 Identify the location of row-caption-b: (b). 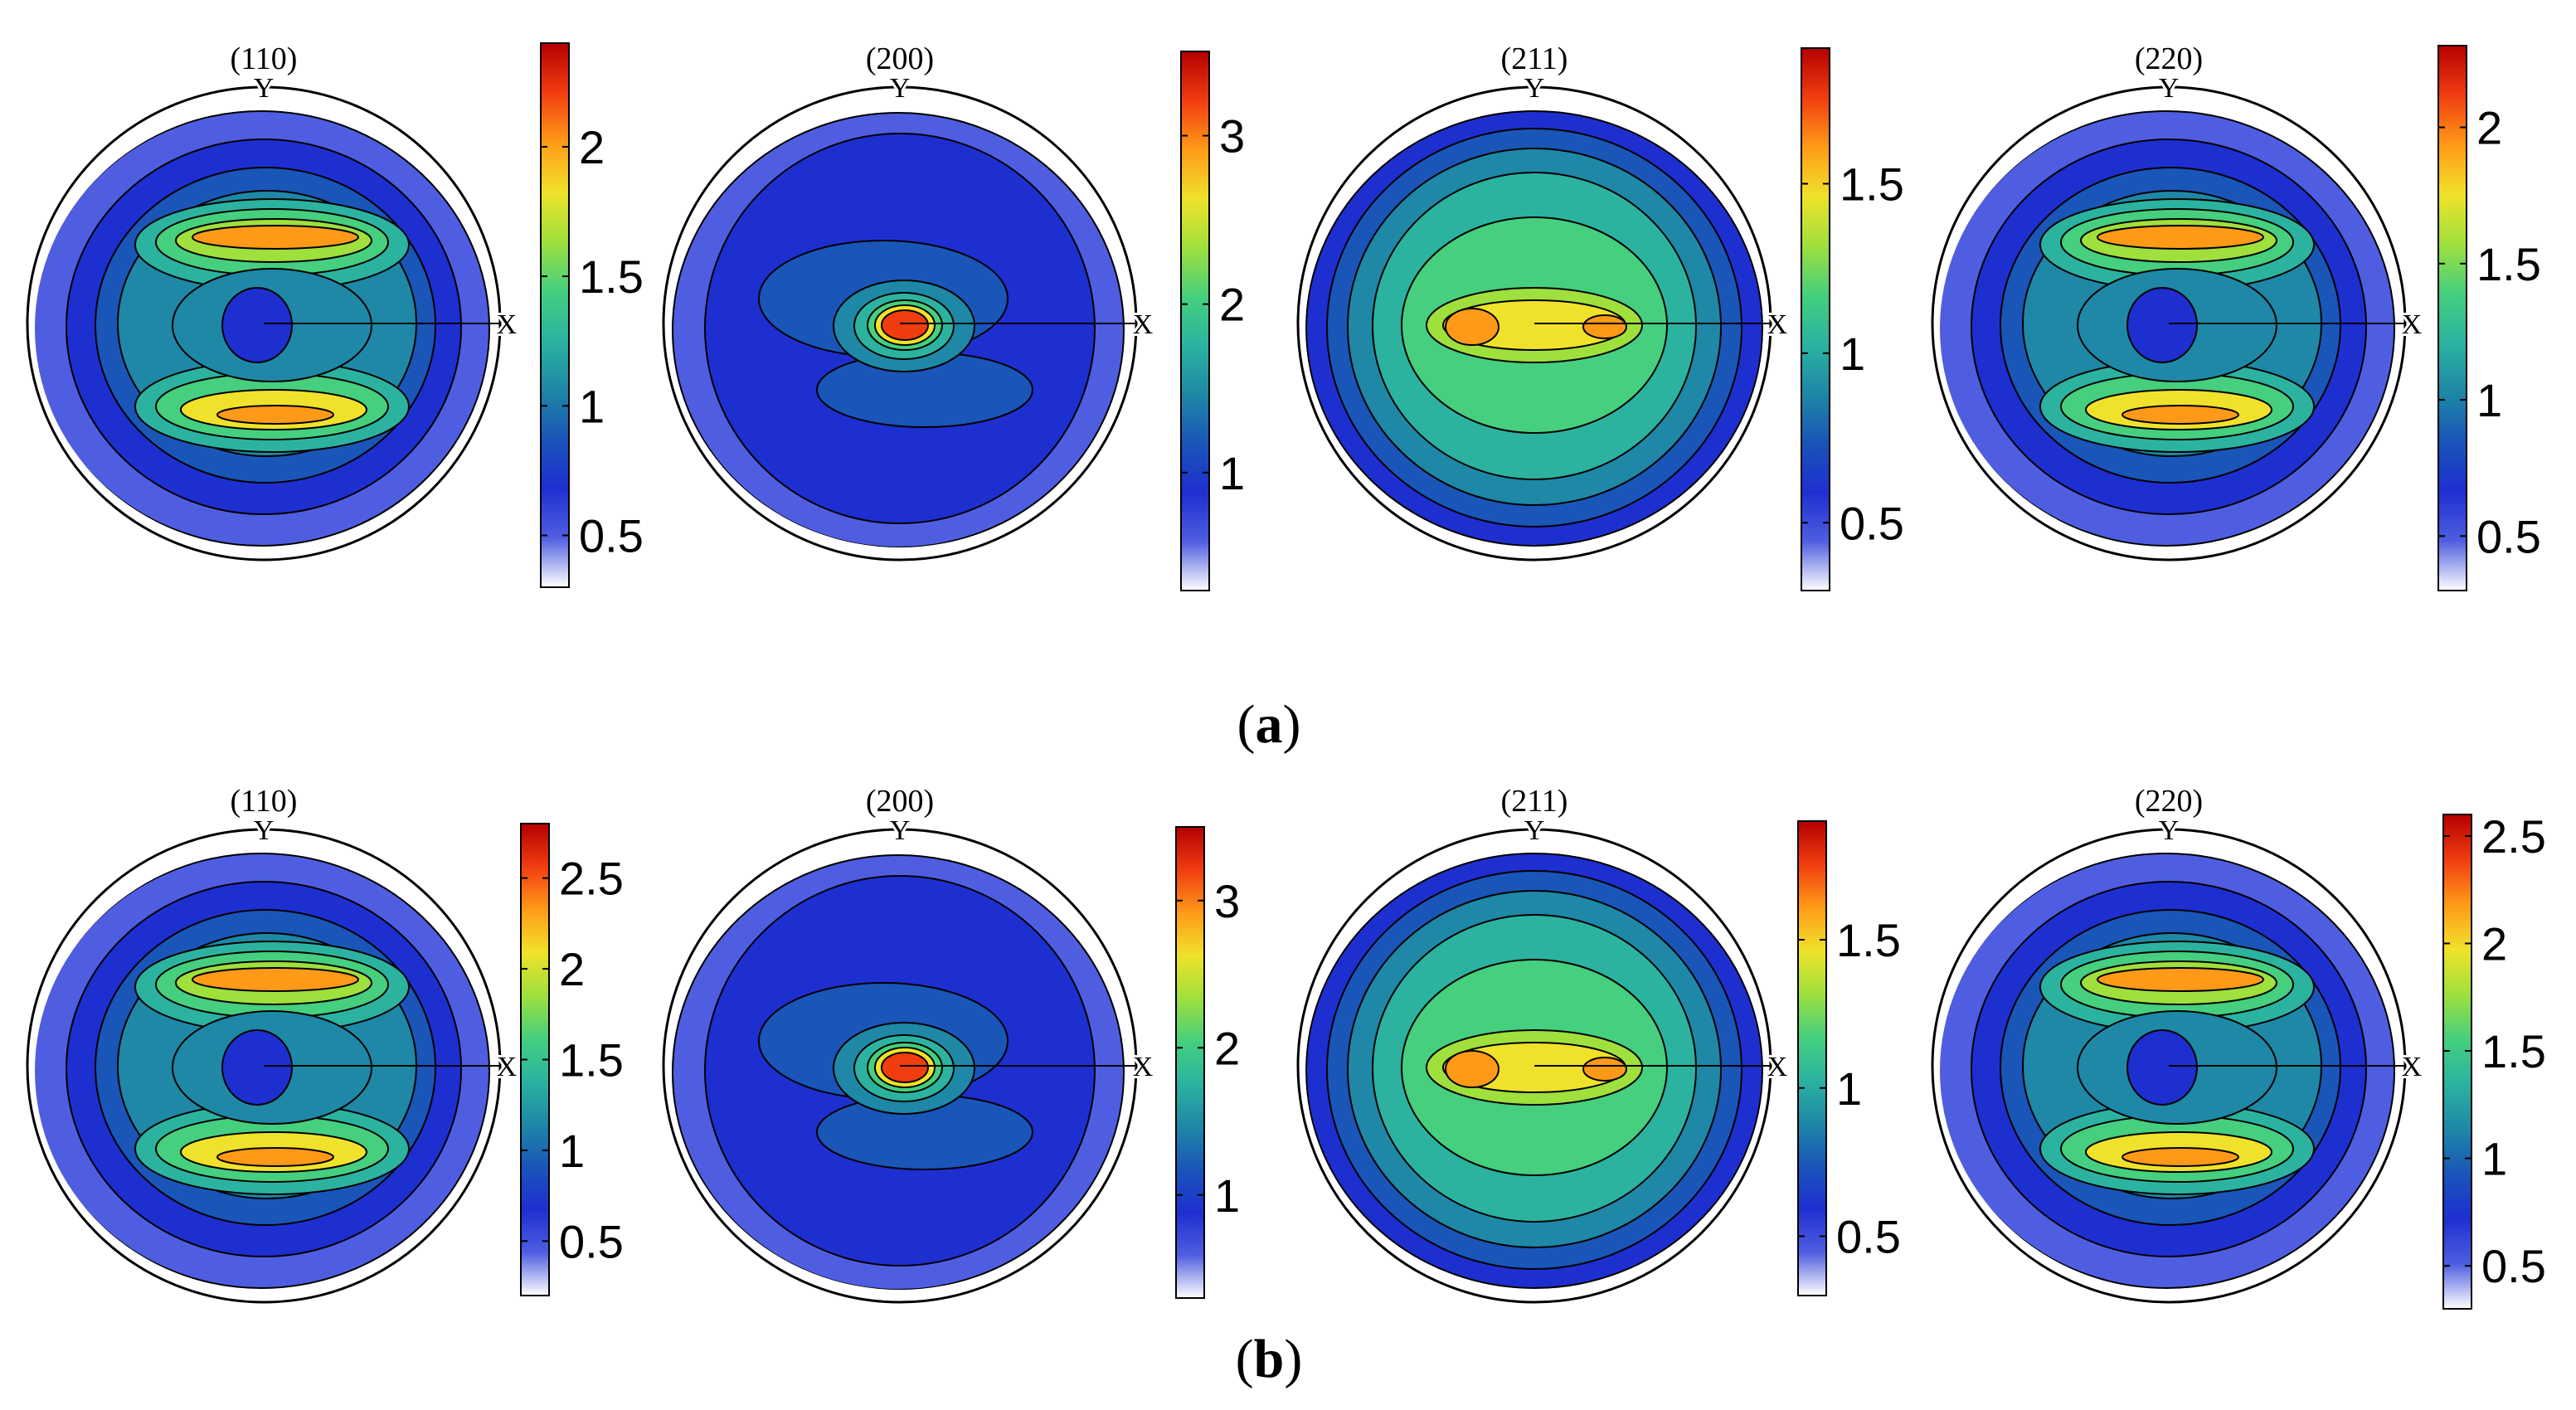
(1269, 1359).